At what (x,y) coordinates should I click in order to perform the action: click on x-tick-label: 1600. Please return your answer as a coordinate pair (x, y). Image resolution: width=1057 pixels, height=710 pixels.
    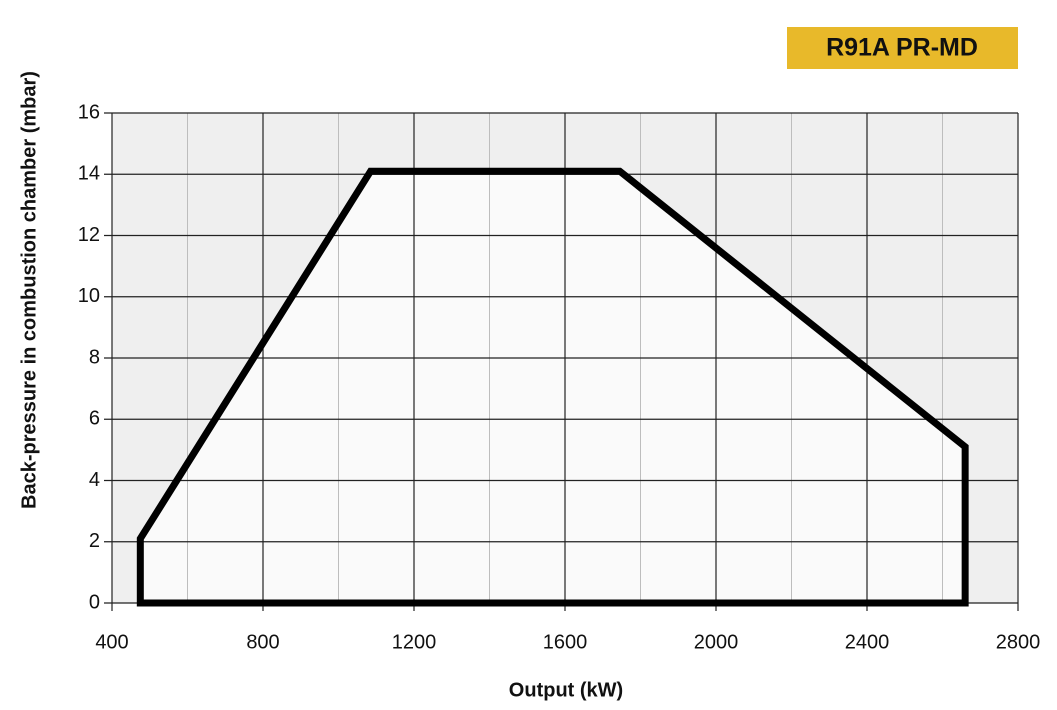
    Looking at the image, I should click on (565, 642).